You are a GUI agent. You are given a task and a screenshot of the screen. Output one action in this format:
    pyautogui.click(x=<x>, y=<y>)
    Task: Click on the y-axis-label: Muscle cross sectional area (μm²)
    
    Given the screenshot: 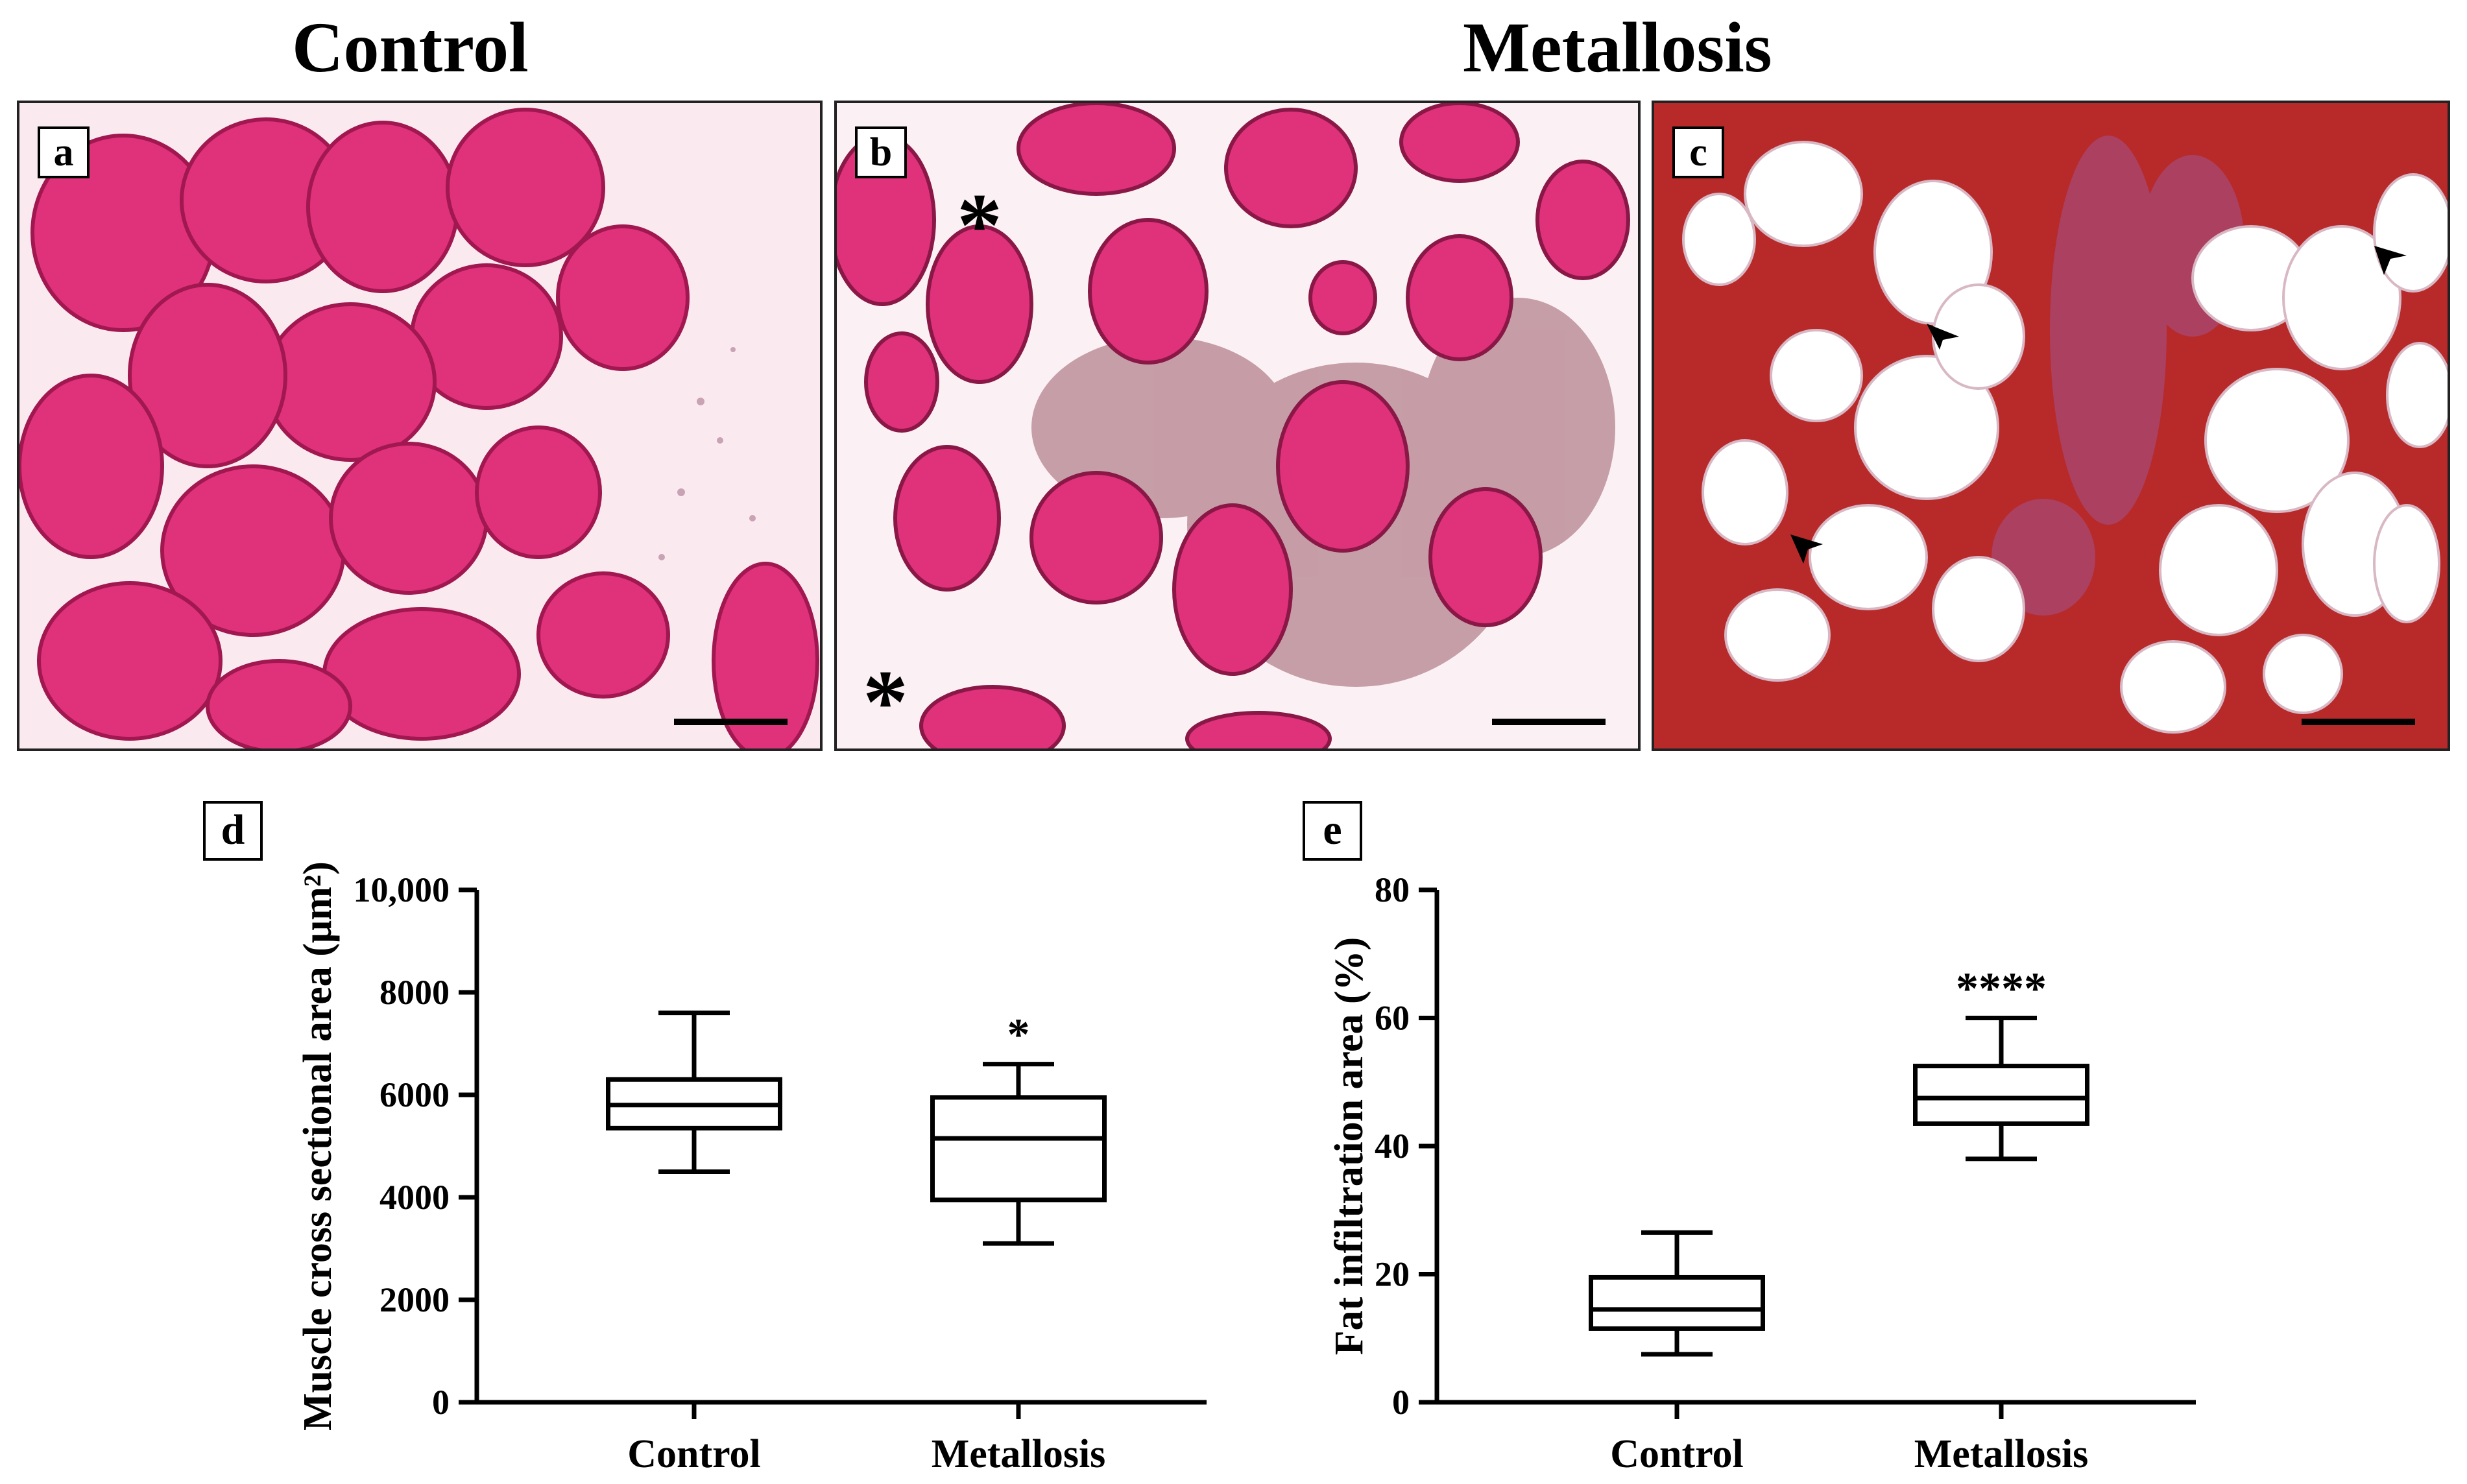 What is the action you would take?
    pyautogui.click(x=318, y=1146)
    